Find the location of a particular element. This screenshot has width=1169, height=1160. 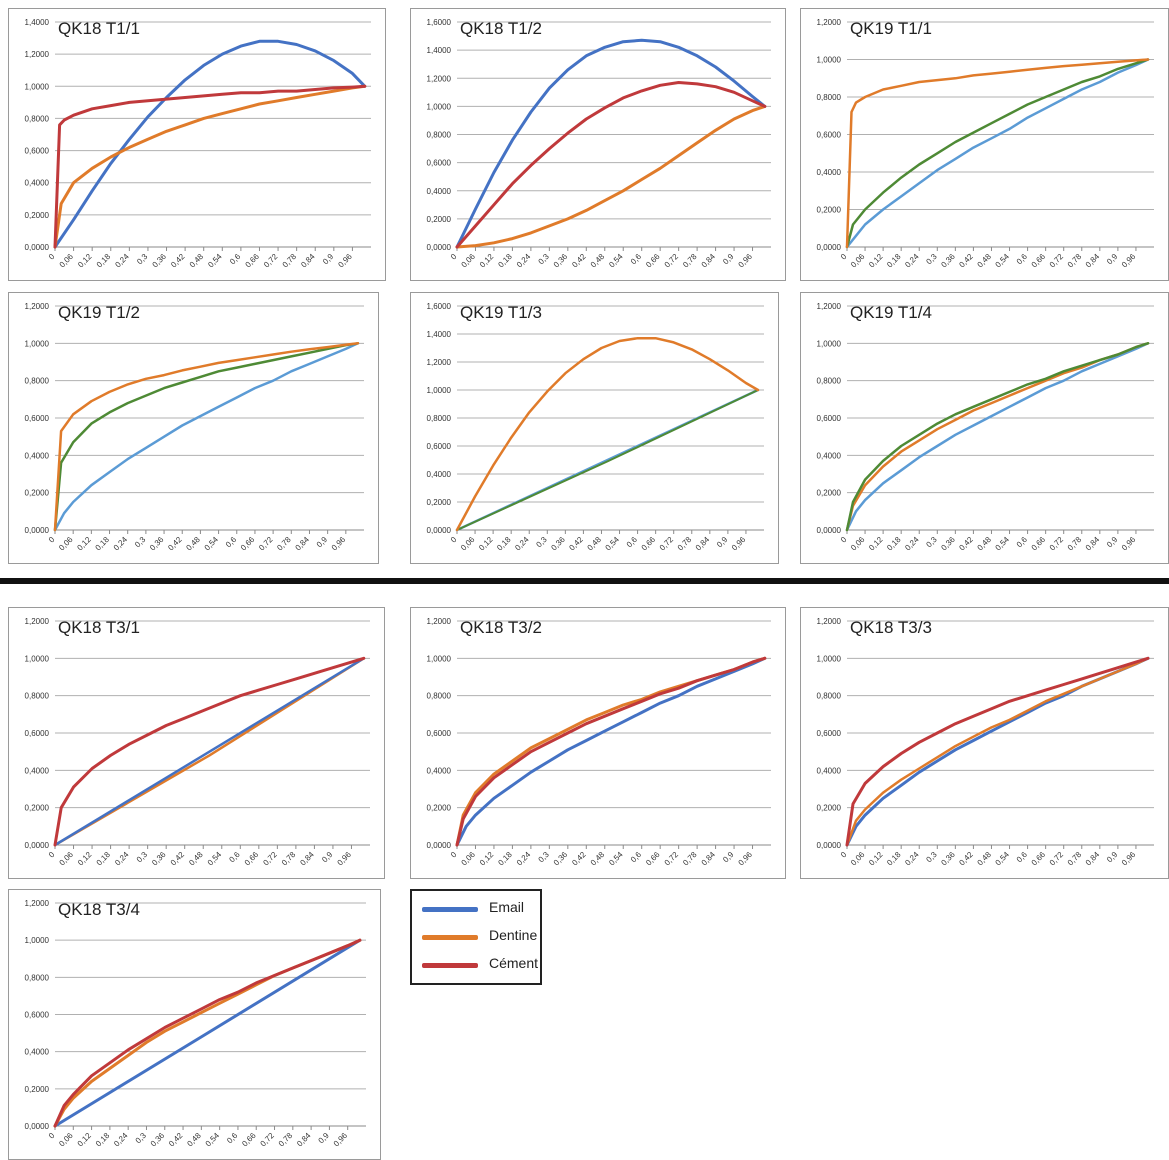

chart-legend: Email Dentine Cément is located at coordinates (476, 937).